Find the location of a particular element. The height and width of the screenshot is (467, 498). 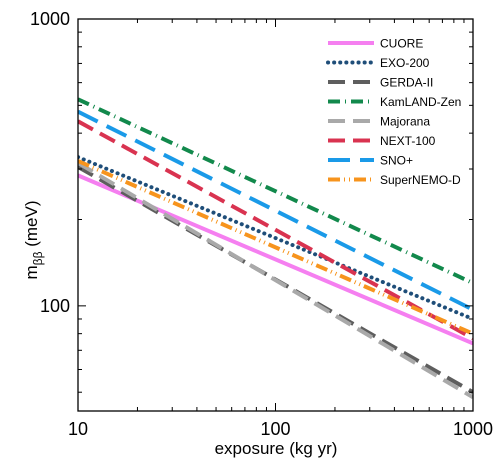

legend-label-majorana: Majorana is located at coordinates (405, 122).